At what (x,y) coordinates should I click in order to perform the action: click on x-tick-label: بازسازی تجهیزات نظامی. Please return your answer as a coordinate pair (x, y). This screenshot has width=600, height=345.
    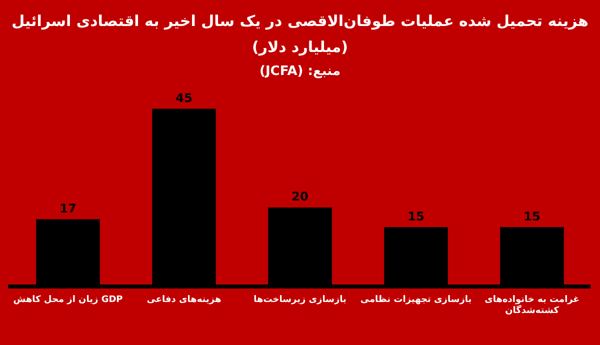
    Looking at the image, I should click on (416, 300).